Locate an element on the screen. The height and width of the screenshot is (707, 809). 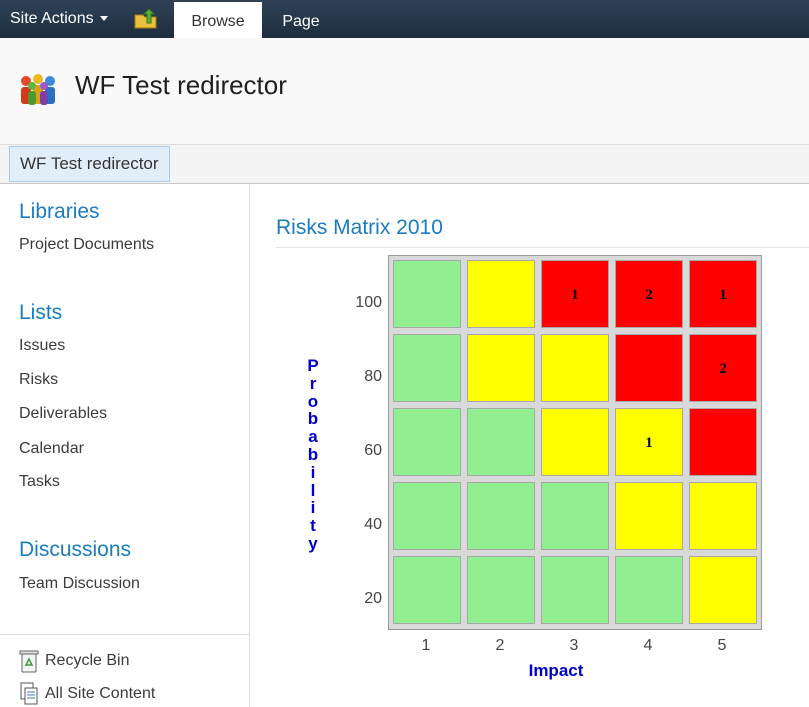
recycle-bin-icon is located at coordinates (29, 661).